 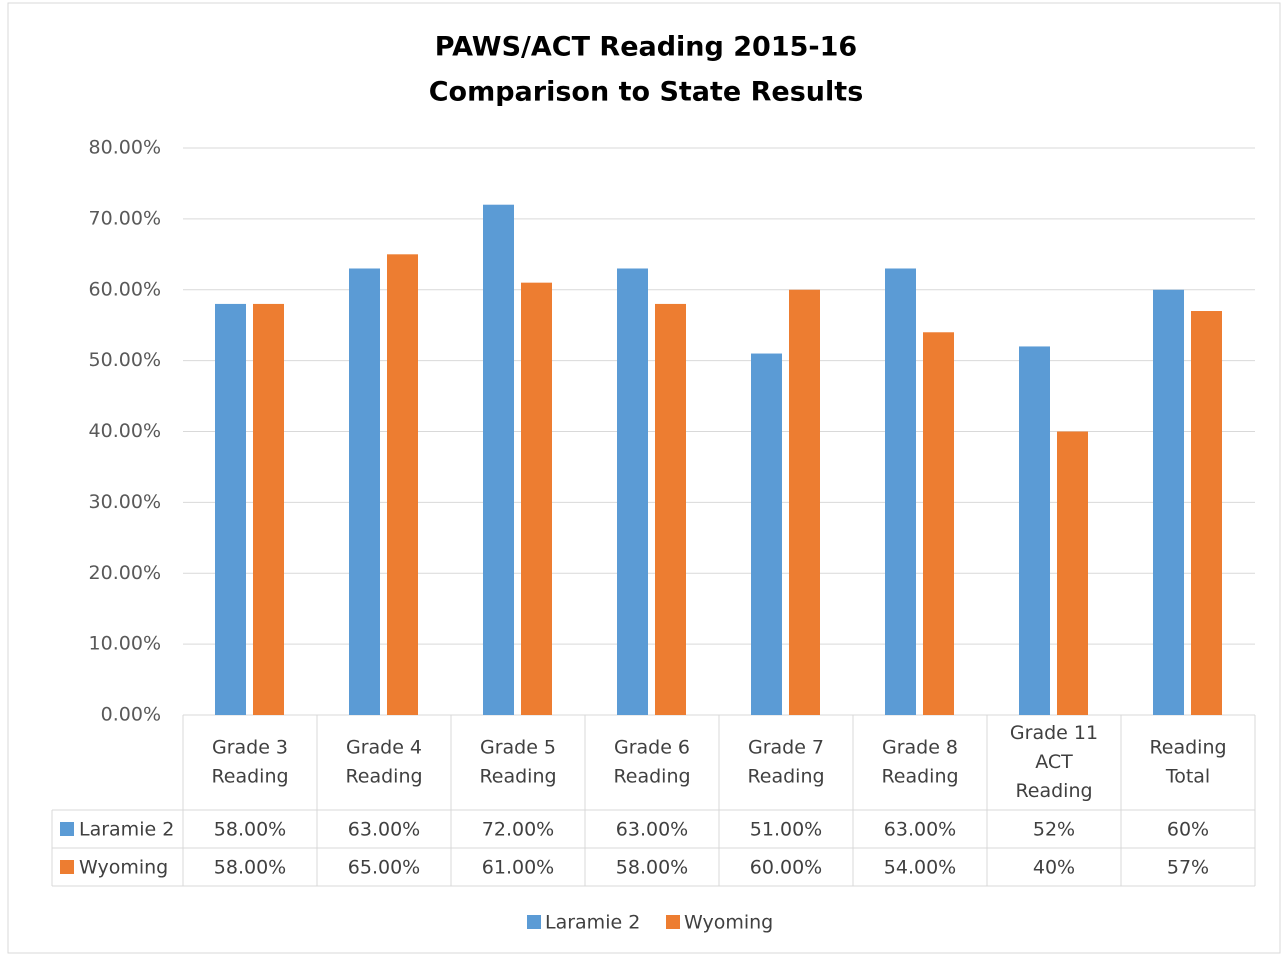 What do you see at coordinates (125, 431) in the screenshot?
I see `y-tick-label: 40.00%` at bounding box center [125, 431].